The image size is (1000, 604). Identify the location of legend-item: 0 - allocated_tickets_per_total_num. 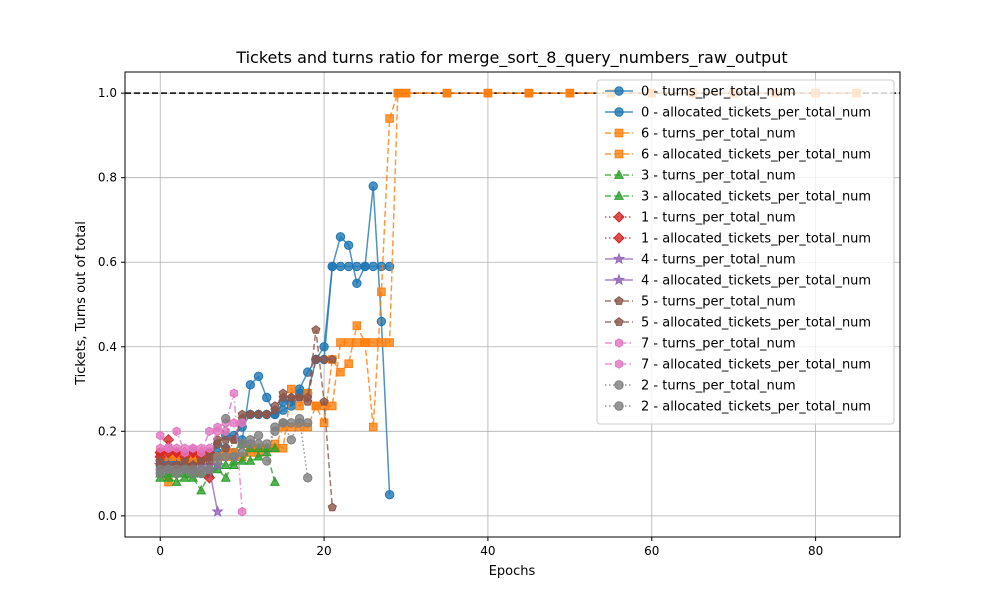
(738, 113).